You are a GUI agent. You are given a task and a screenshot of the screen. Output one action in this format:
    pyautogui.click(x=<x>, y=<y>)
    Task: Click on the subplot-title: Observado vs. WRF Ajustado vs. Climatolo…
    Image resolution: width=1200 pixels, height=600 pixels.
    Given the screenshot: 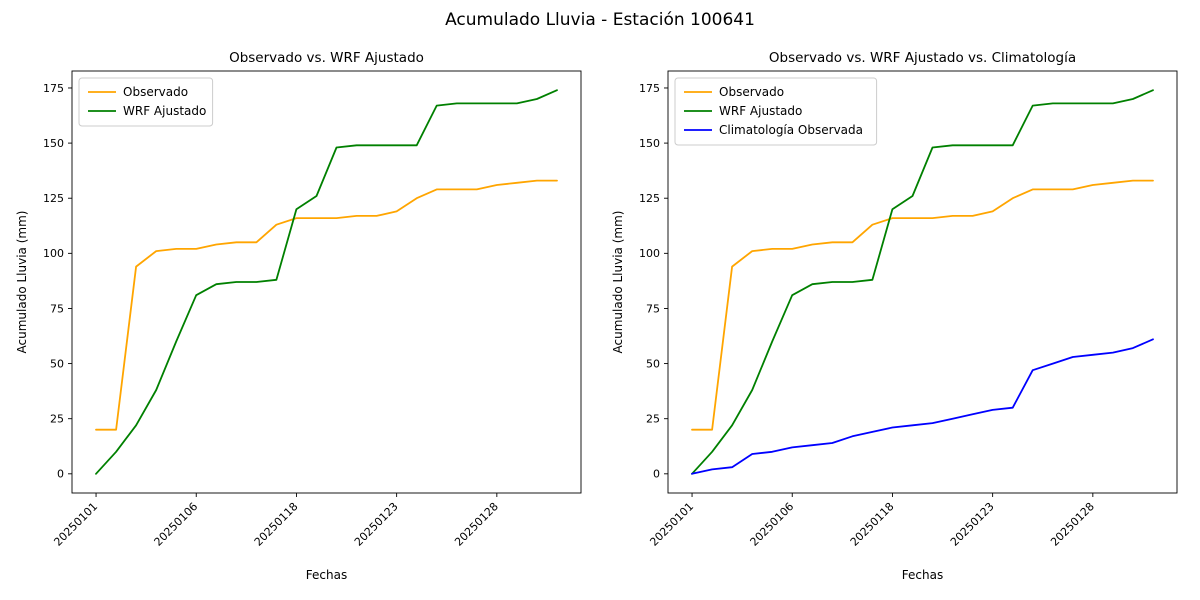 What is the action you would take?
    pyautogui.click(x=922, y=58)
    